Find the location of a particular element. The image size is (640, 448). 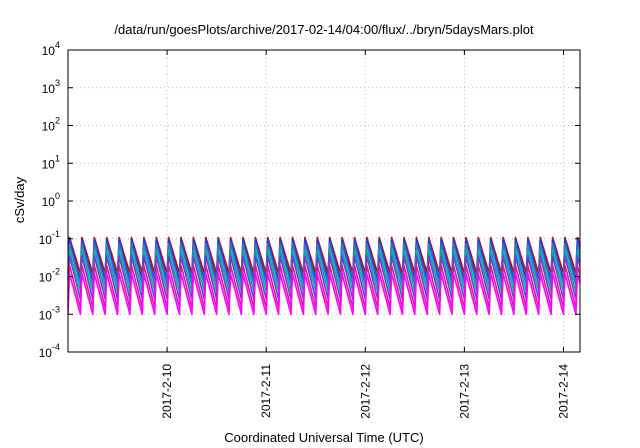

y-tick-exponent: -1 is located at coordinates (56, 234).